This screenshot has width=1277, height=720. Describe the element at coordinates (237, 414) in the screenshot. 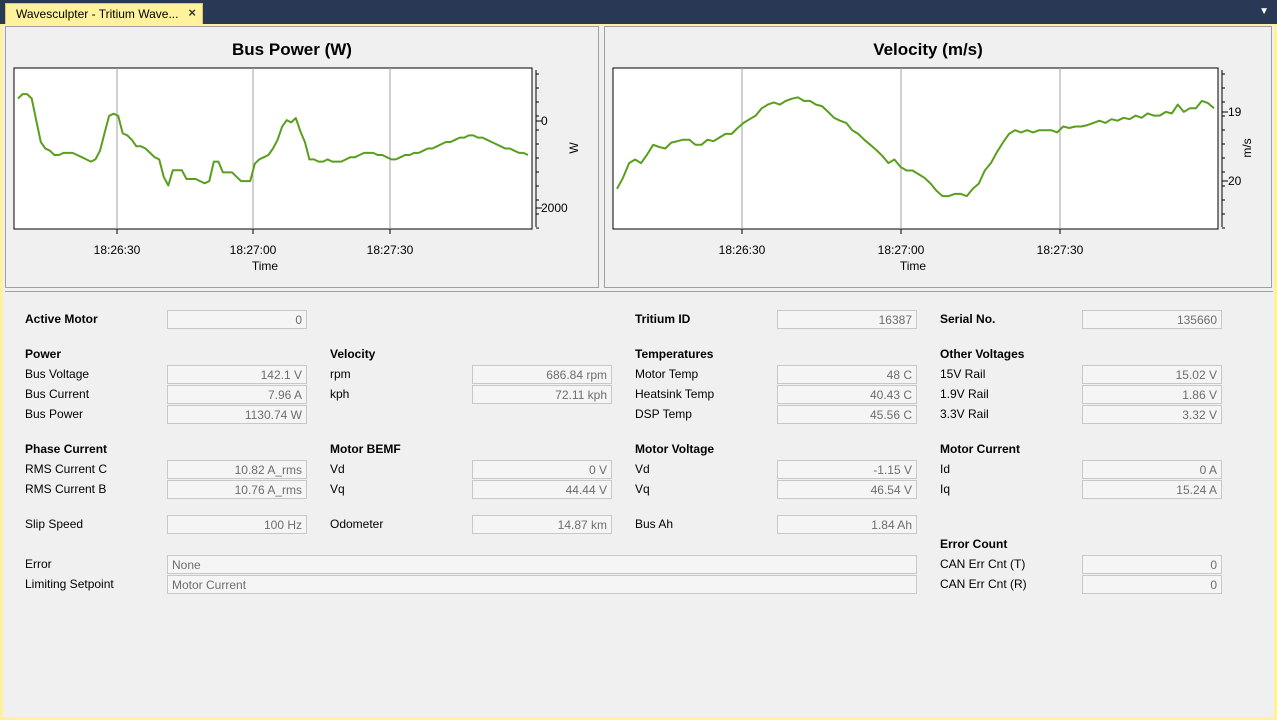

I see `bus-power-field: 1130.74 W` at that location.